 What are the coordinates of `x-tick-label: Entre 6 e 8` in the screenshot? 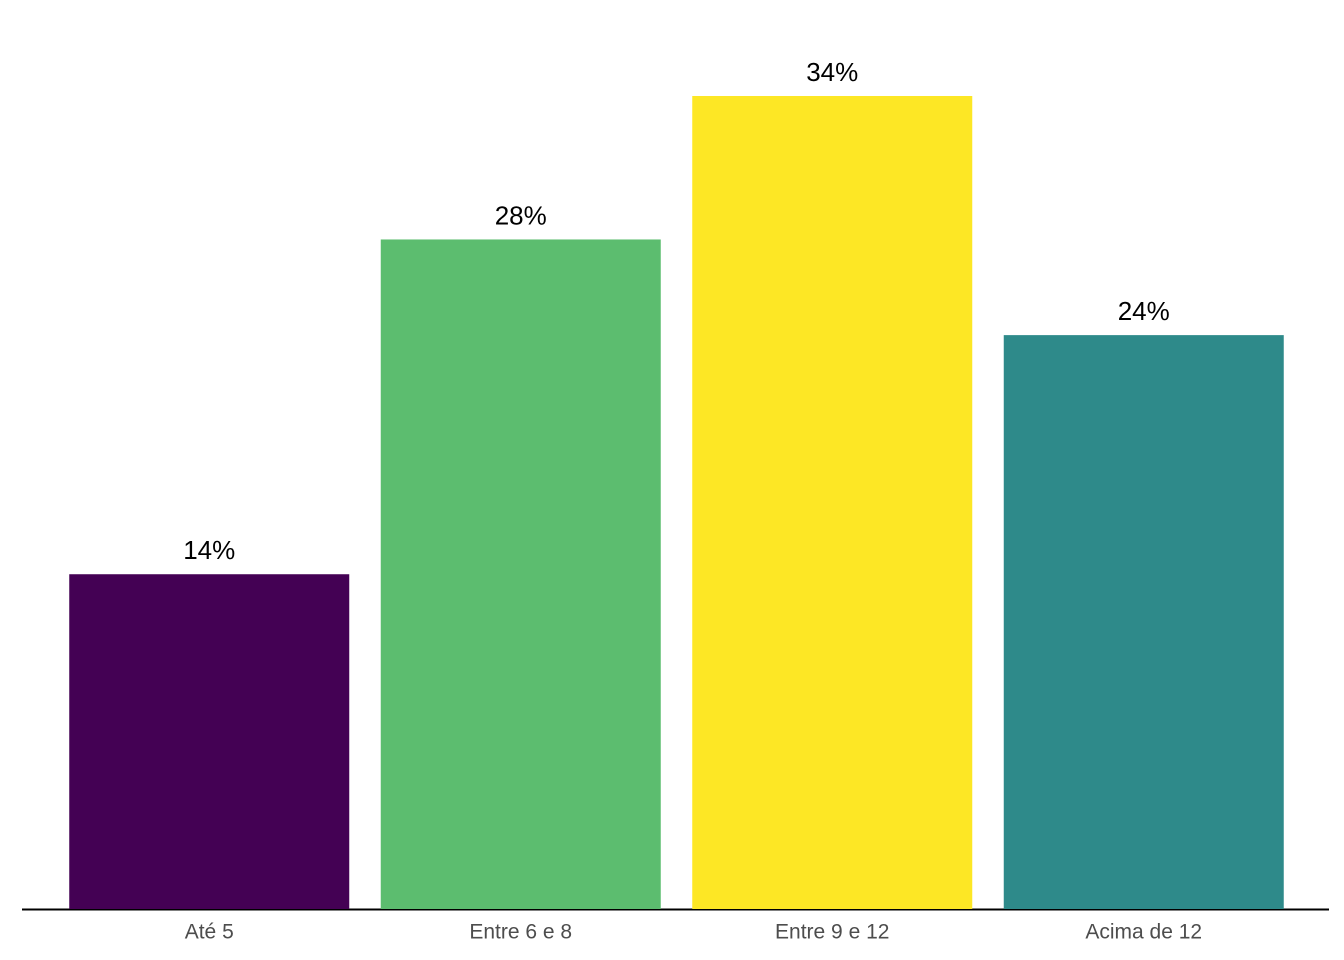 It's located at (520, 932).